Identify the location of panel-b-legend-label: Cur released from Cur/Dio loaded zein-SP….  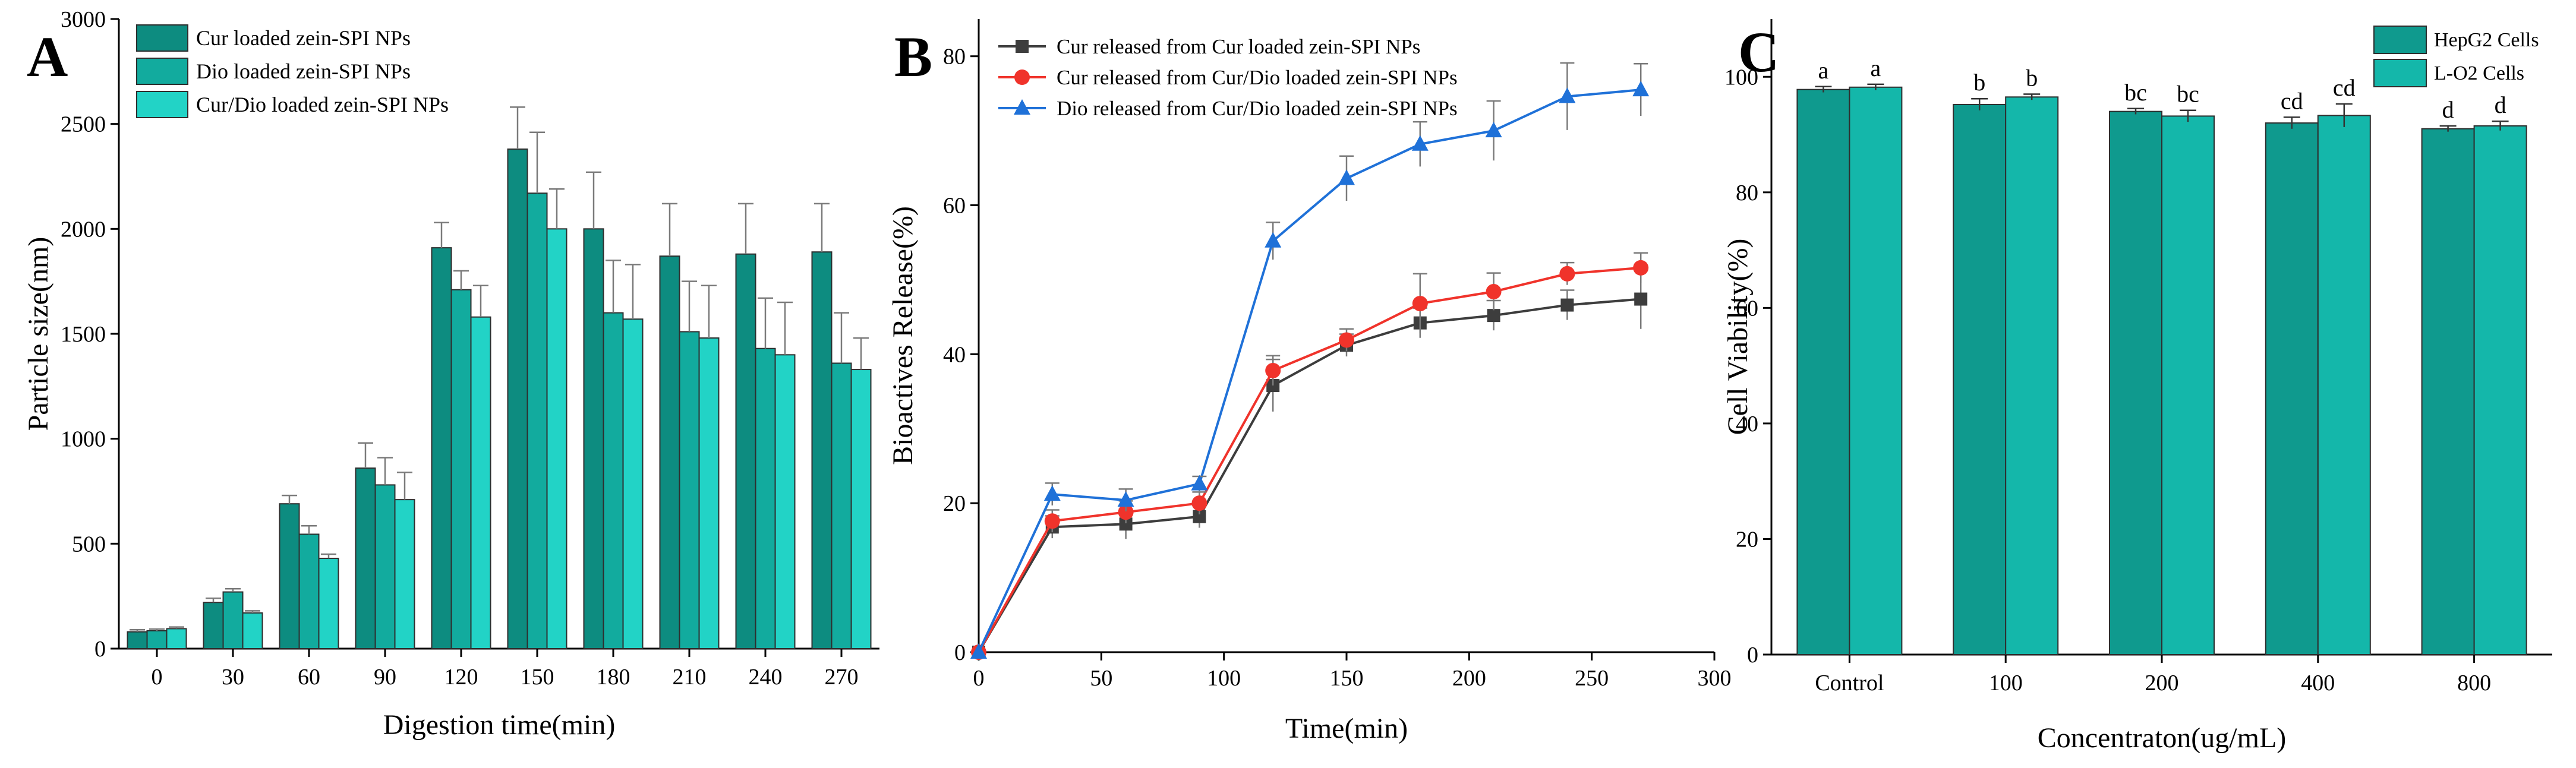
(1258, 77).